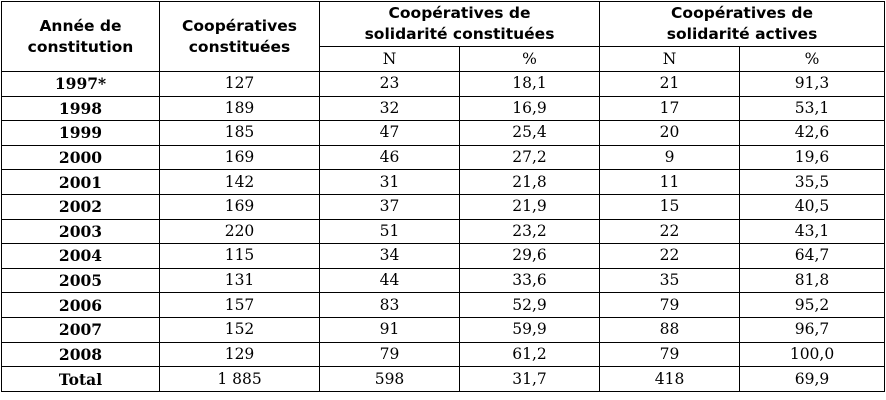  Describe the element at coordinates (459, 24) in the screenshot. I see `header-solidarity-constituted: Coopératives de solidarité constituées` at that location.